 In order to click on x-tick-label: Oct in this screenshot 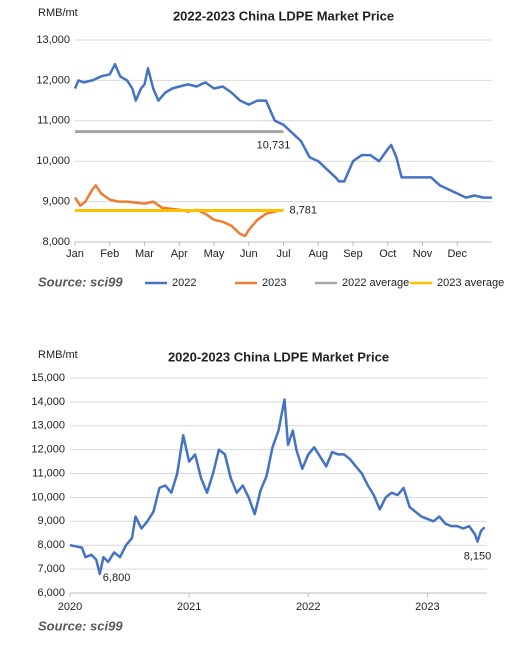, I will do `click(387, 254)`.